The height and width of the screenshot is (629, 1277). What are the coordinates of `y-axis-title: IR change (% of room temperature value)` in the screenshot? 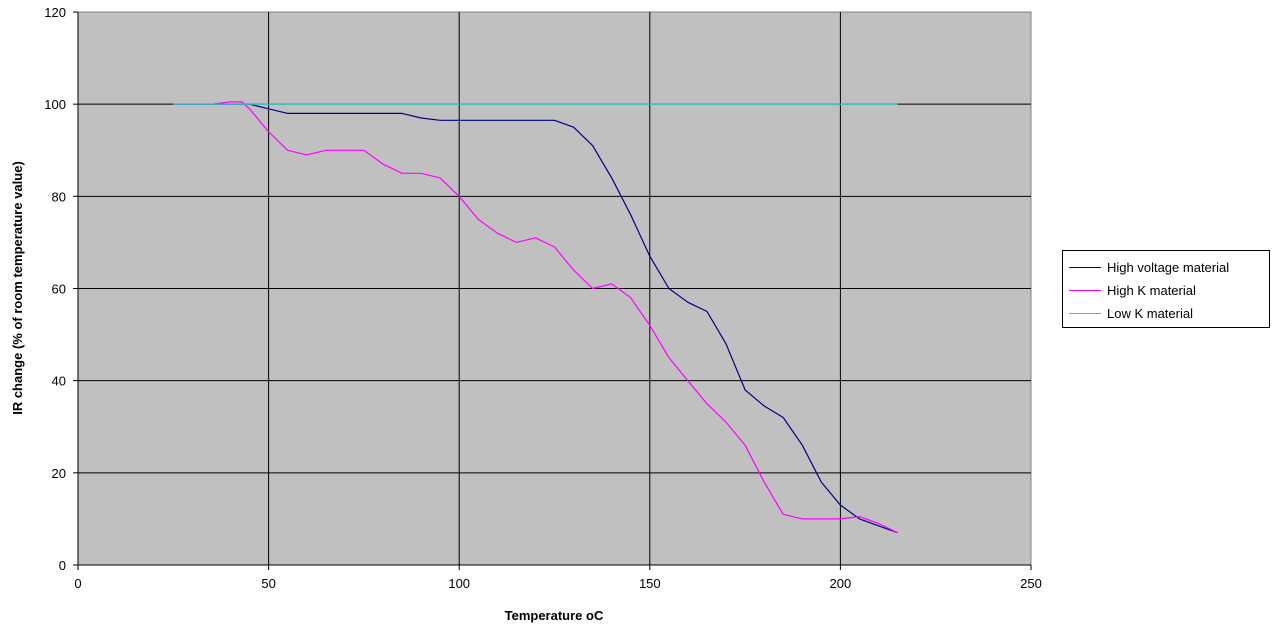 It's located at (17, 288).